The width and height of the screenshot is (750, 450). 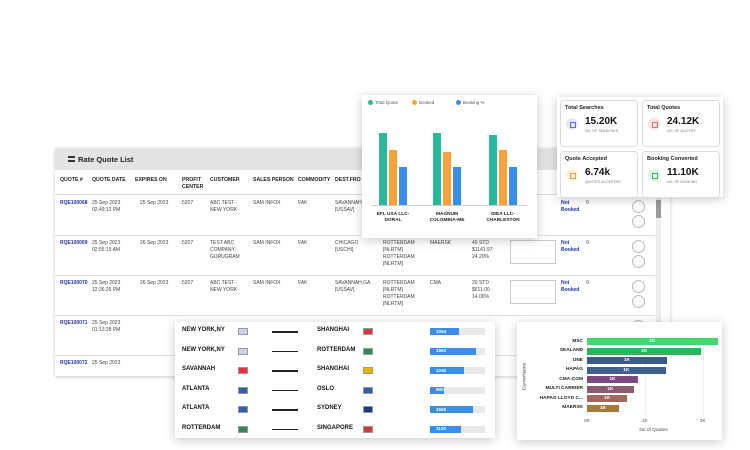 I want to click on baseline, so click(x=449, y=205).